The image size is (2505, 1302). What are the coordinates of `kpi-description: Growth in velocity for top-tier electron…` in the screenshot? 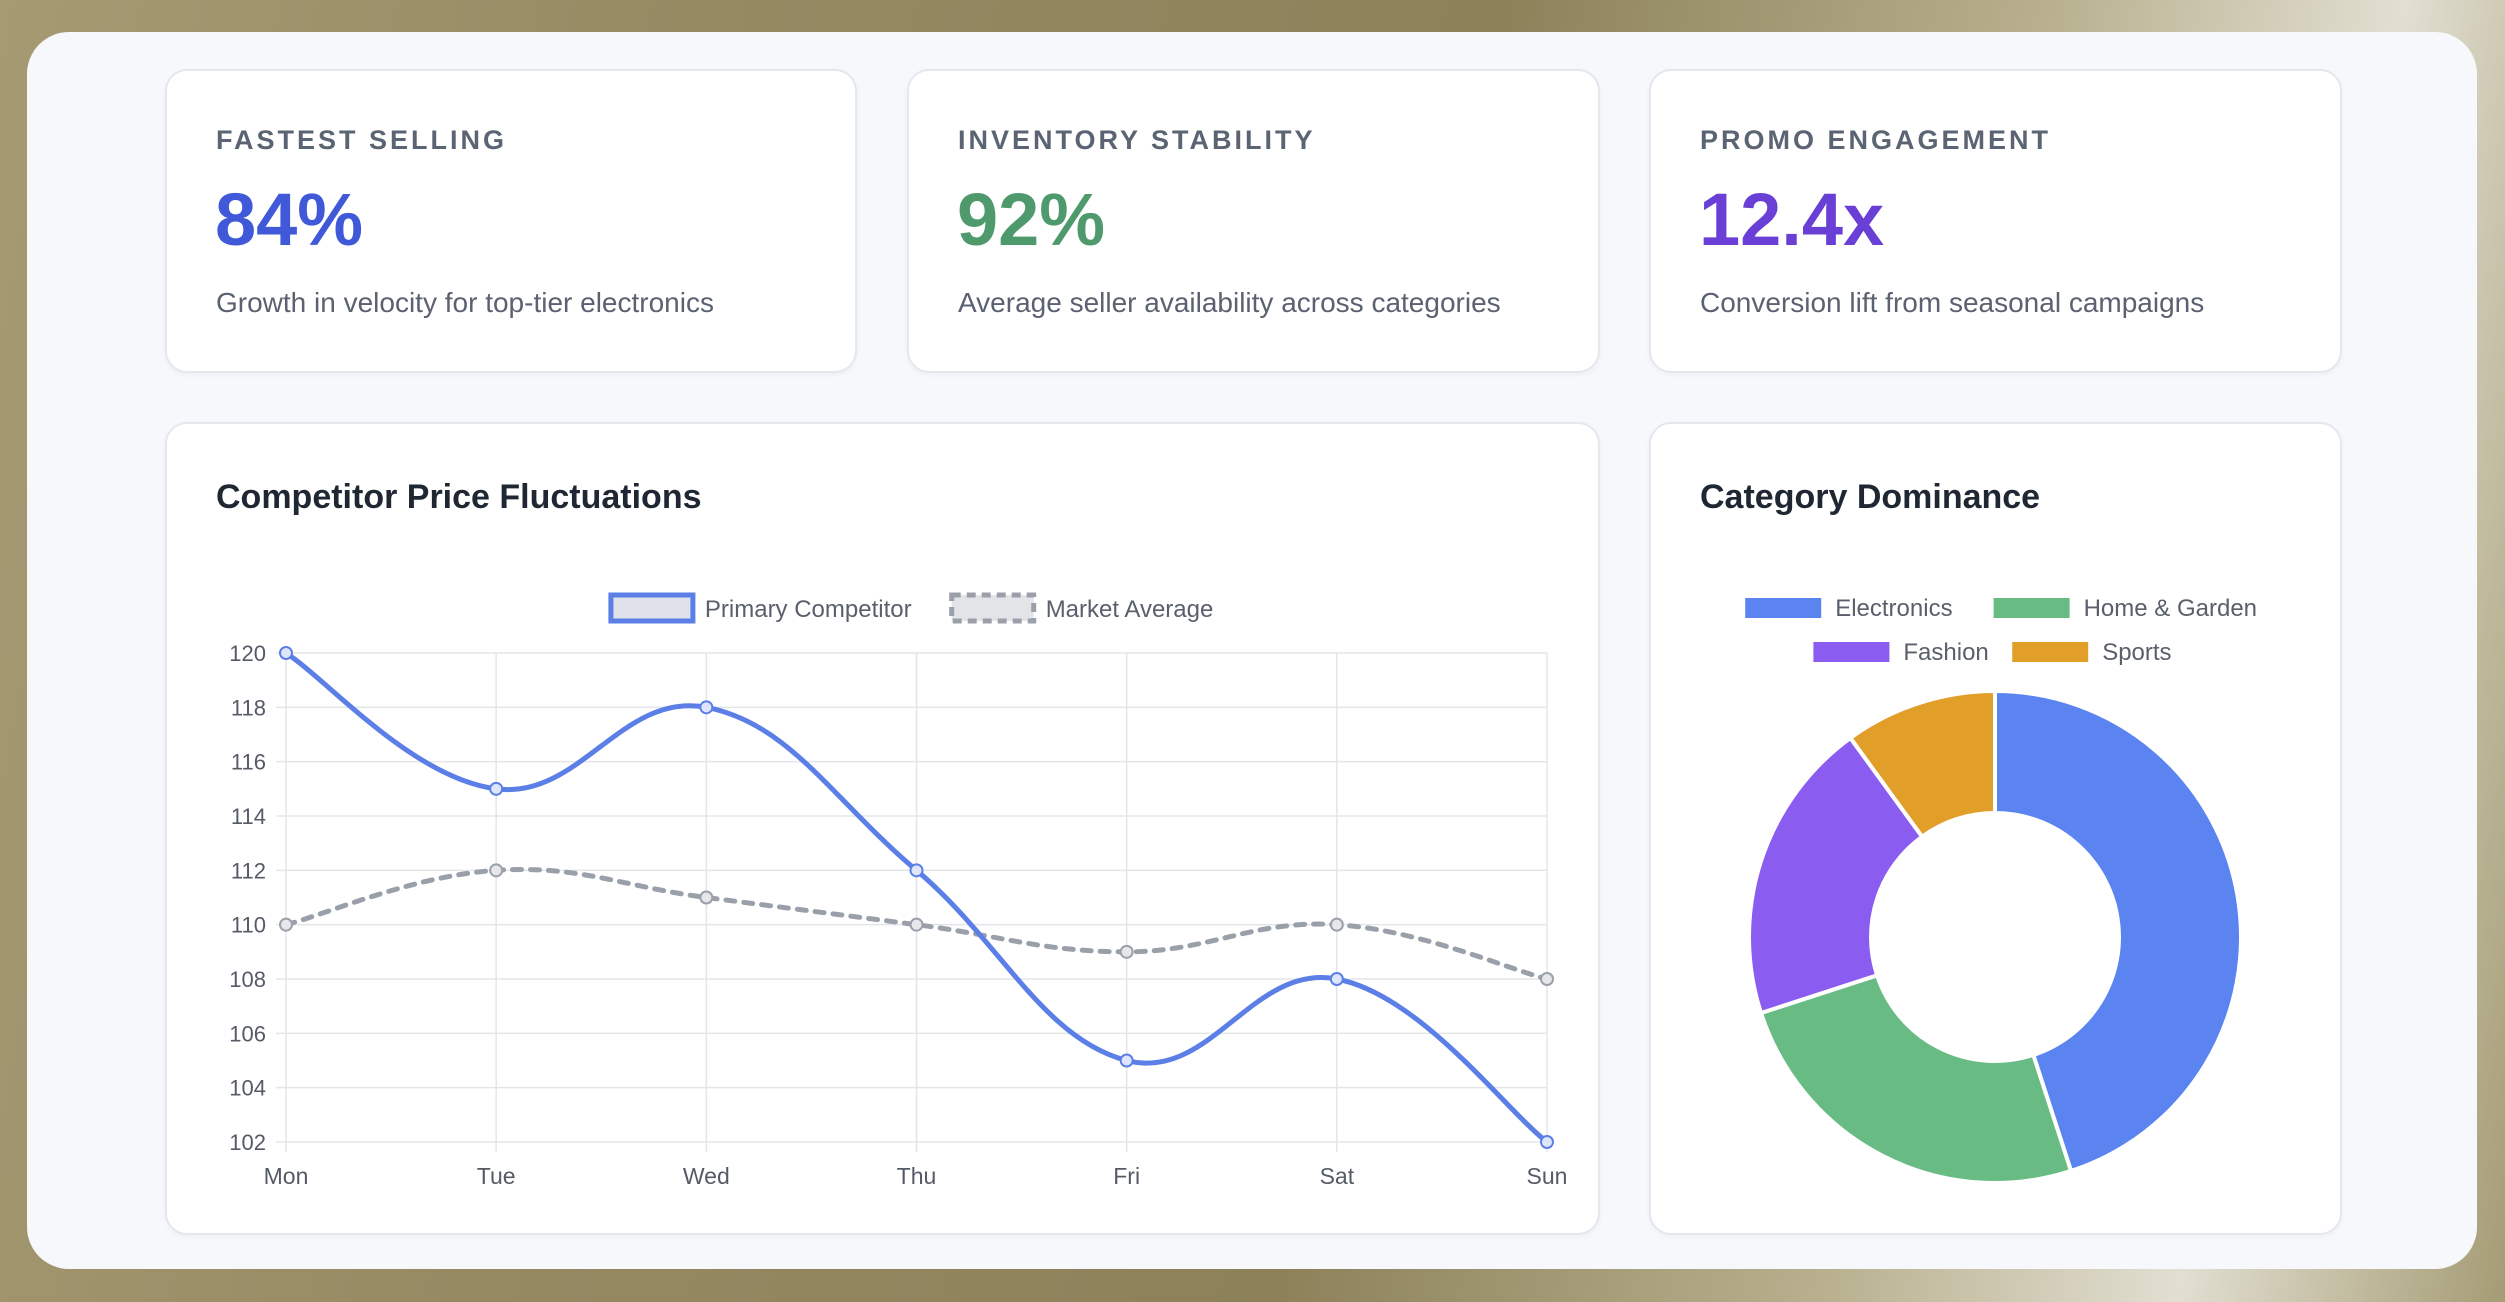 It's located at (465, 302).